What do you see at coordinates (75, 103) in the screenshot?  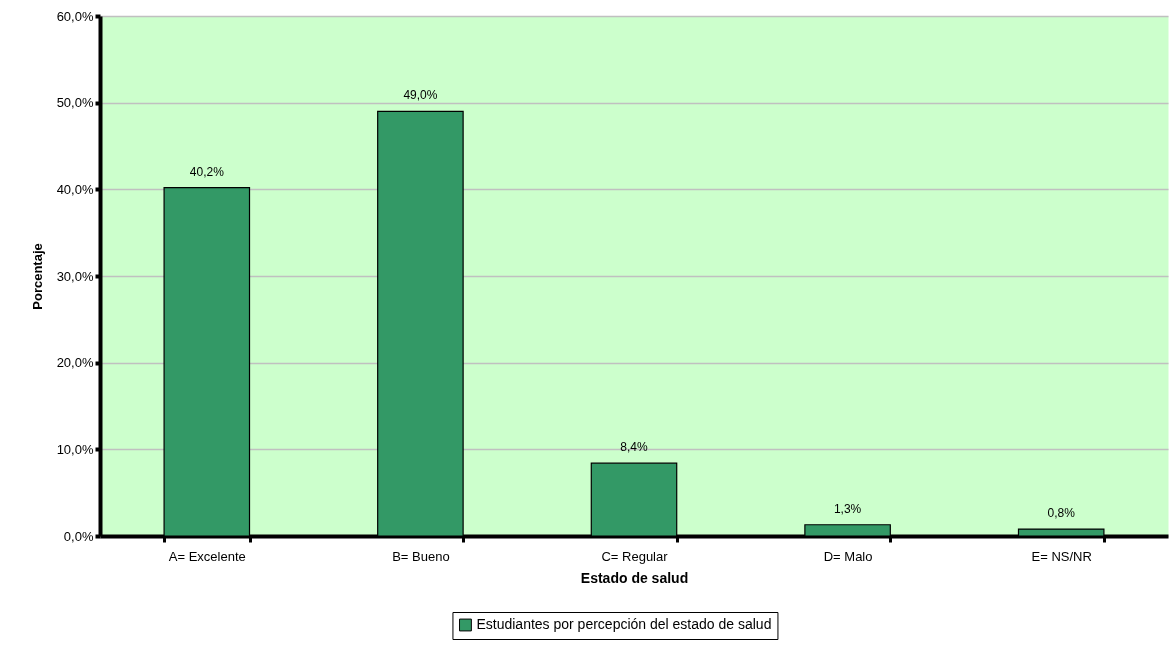 I see `y-tick-label: 50,0%` at bounding box center [75, 103].